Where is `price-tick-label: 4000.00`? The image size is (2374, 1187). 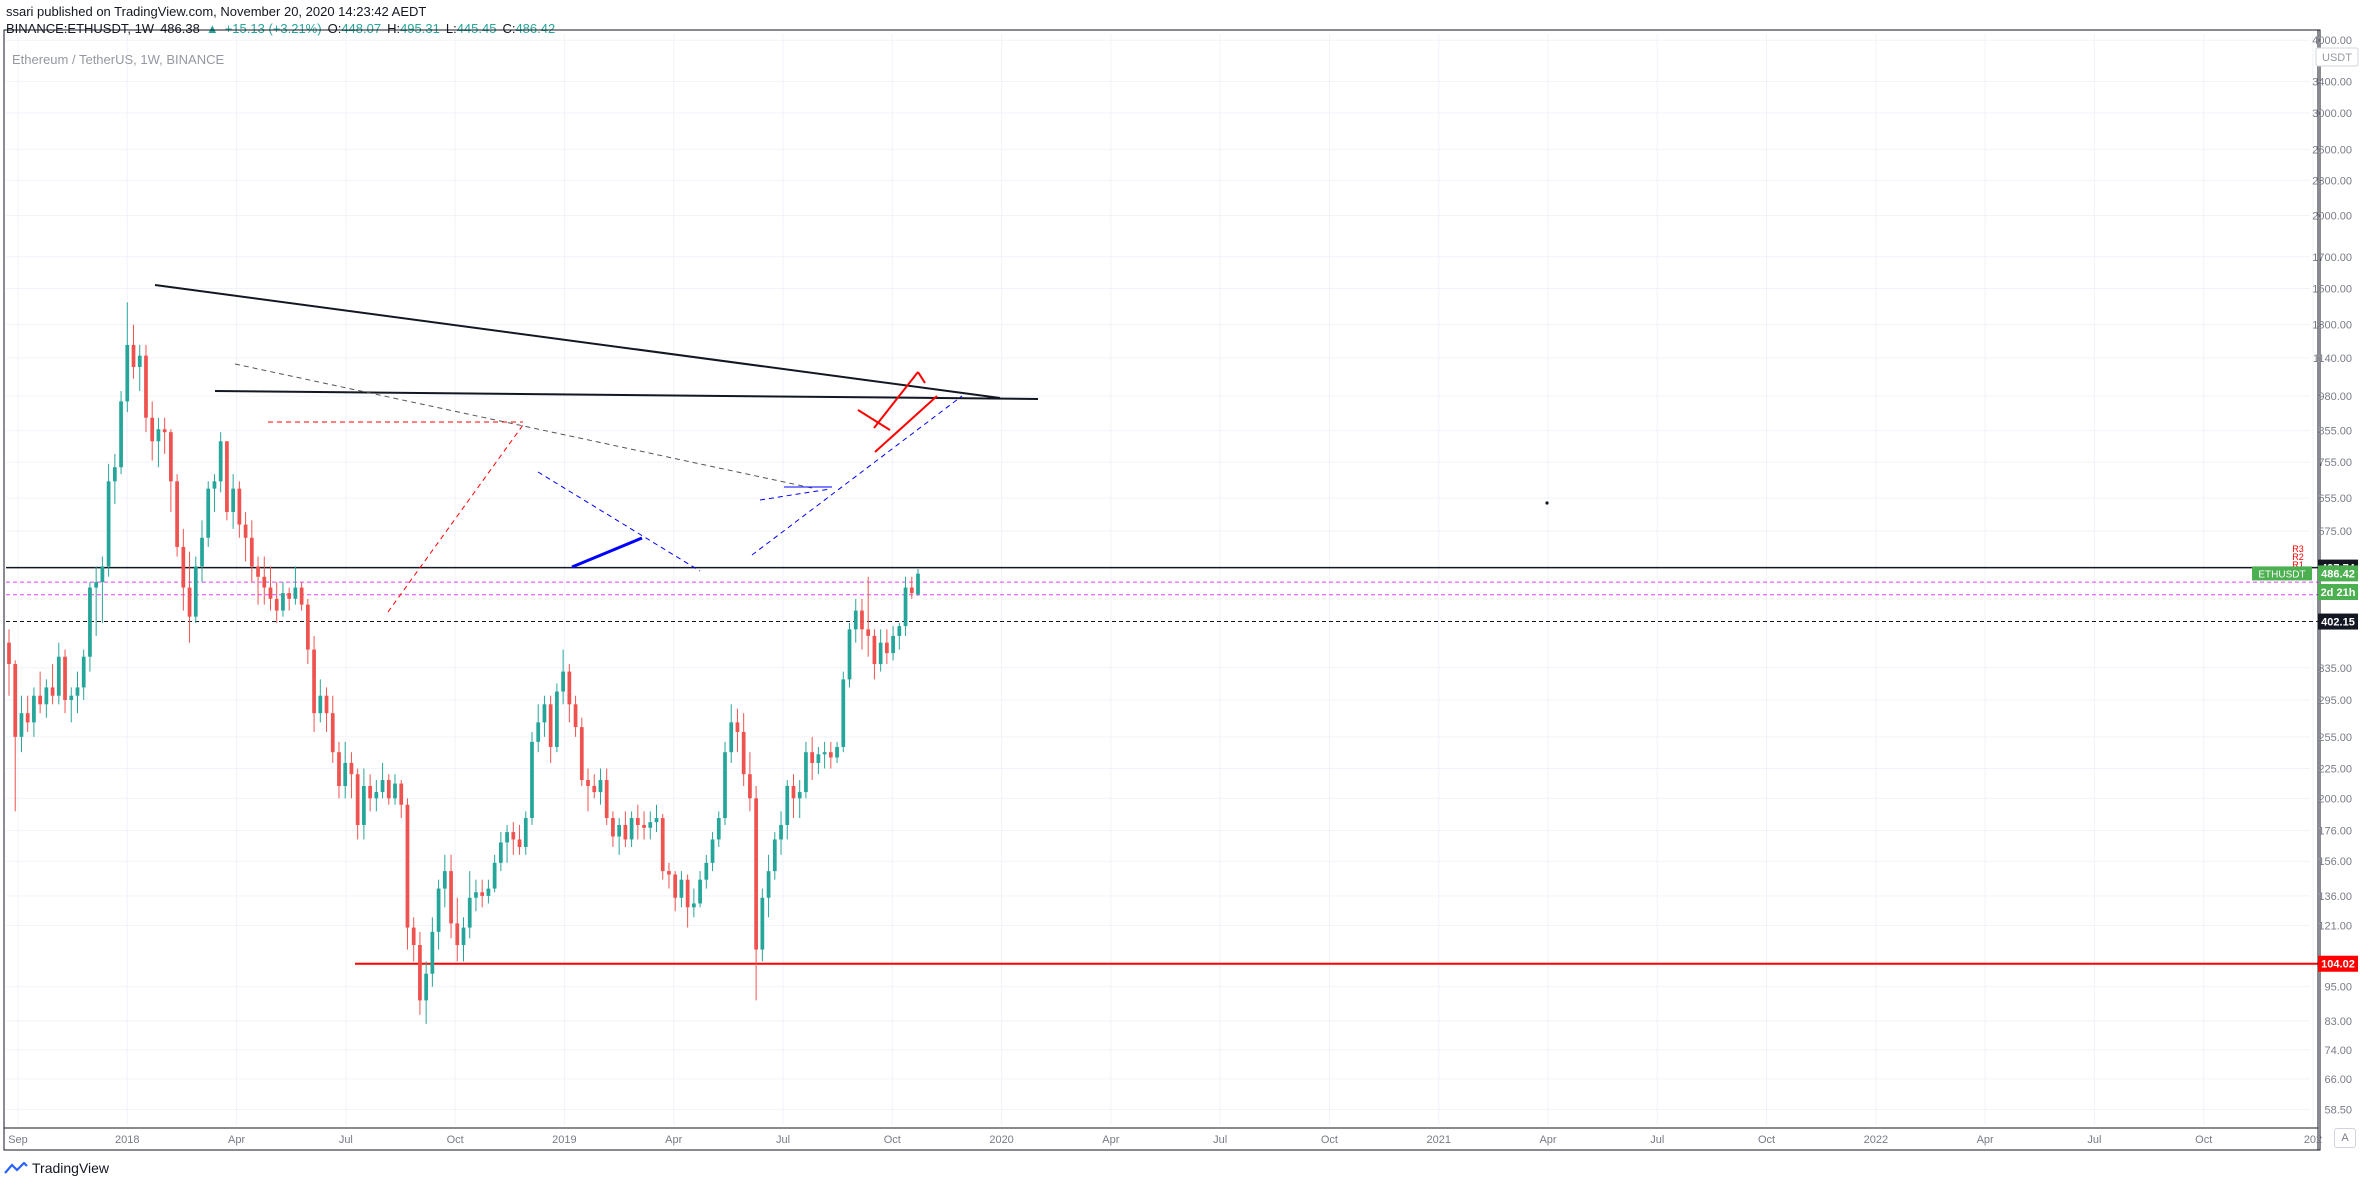 price-tick-label: 4000.00 is located at coordinates (2332, 41).